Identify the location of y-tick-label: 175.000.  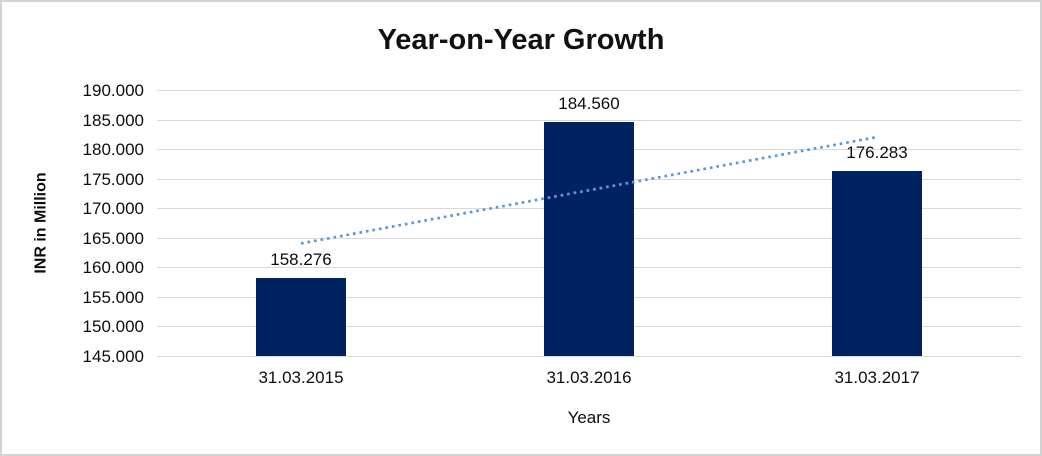
(113, 179).